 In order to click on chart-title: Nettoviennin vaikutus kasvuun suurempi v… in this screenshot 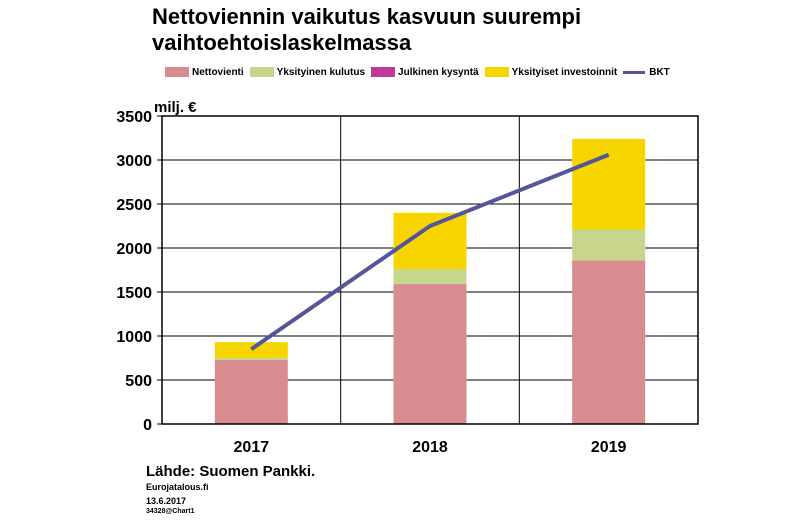, I will do `click(432, 30)`.